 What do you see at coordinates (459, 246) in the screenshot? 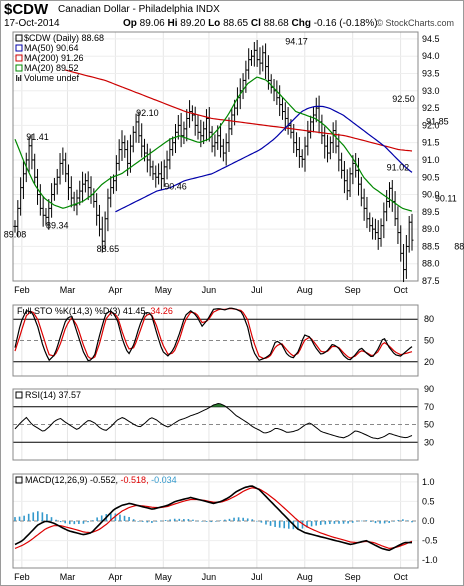
I see `price-annotation: 88.73` at bounding box center [459, 246].